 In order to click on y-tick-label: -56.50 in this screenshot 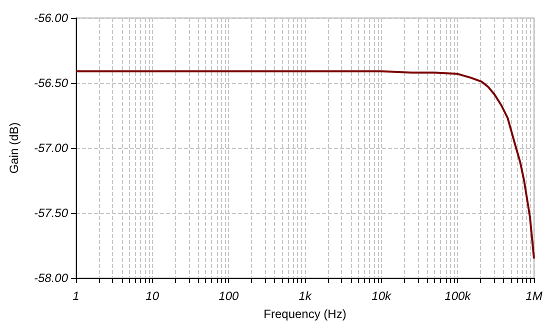, I will do `click(51, 83)`.